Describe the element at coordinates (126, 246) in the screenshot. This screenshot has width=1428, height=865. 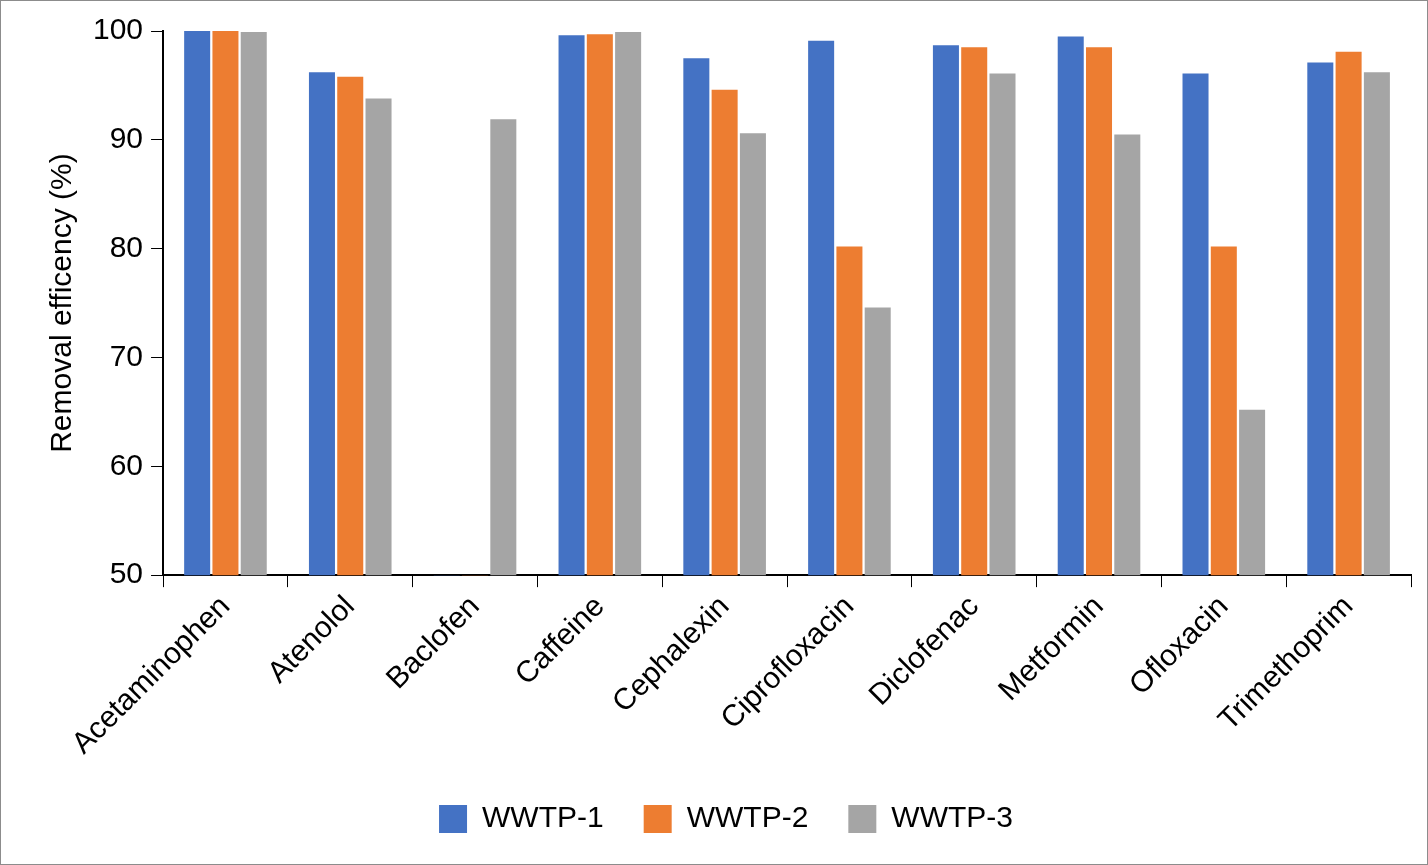
I see `y-tick-label: 80` at that location.